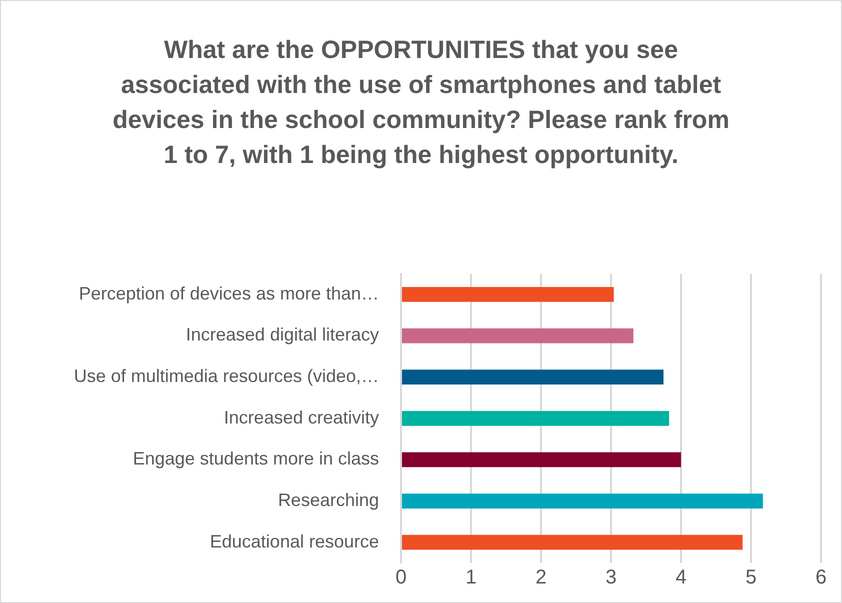  What do you see at coordinates (681, 577) in the screenshot?
I see `x-tick-label: 4` at bounding box center [681, 577].